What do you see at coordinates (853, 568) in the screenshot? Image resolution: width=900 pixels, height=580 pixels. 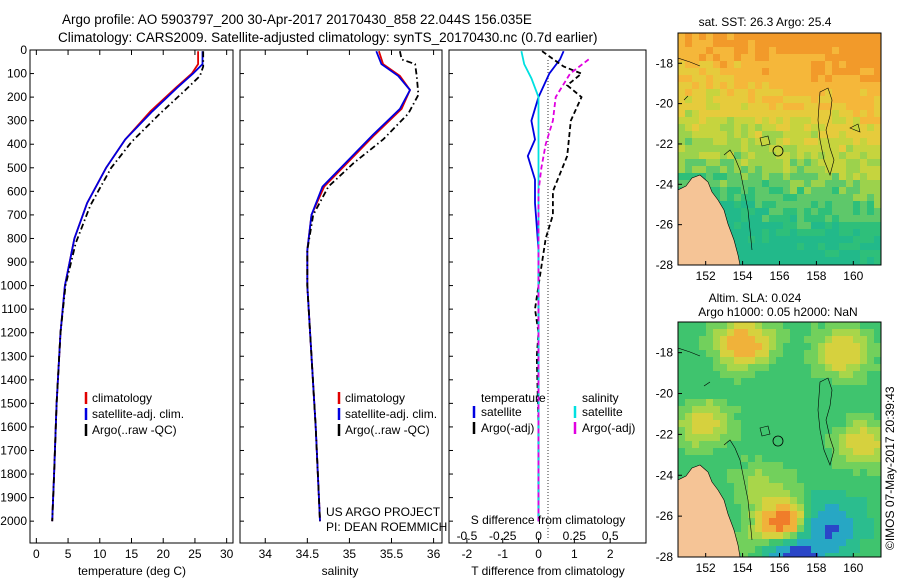 I see `map-x-tick-label: 160` at bounding box center [853, 568].